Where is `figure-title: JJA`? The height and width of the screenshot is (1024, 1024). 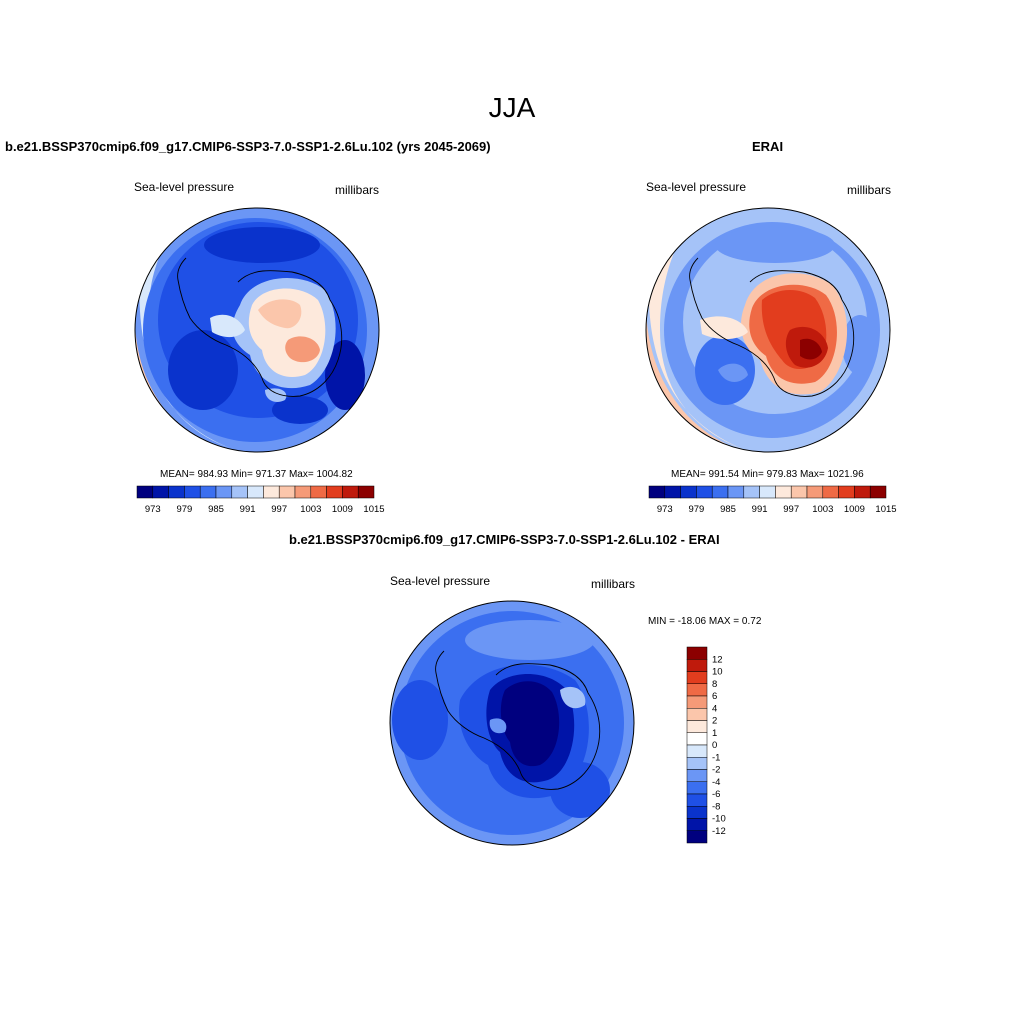
figure-title: JJA is located at coordinates (512, 107).